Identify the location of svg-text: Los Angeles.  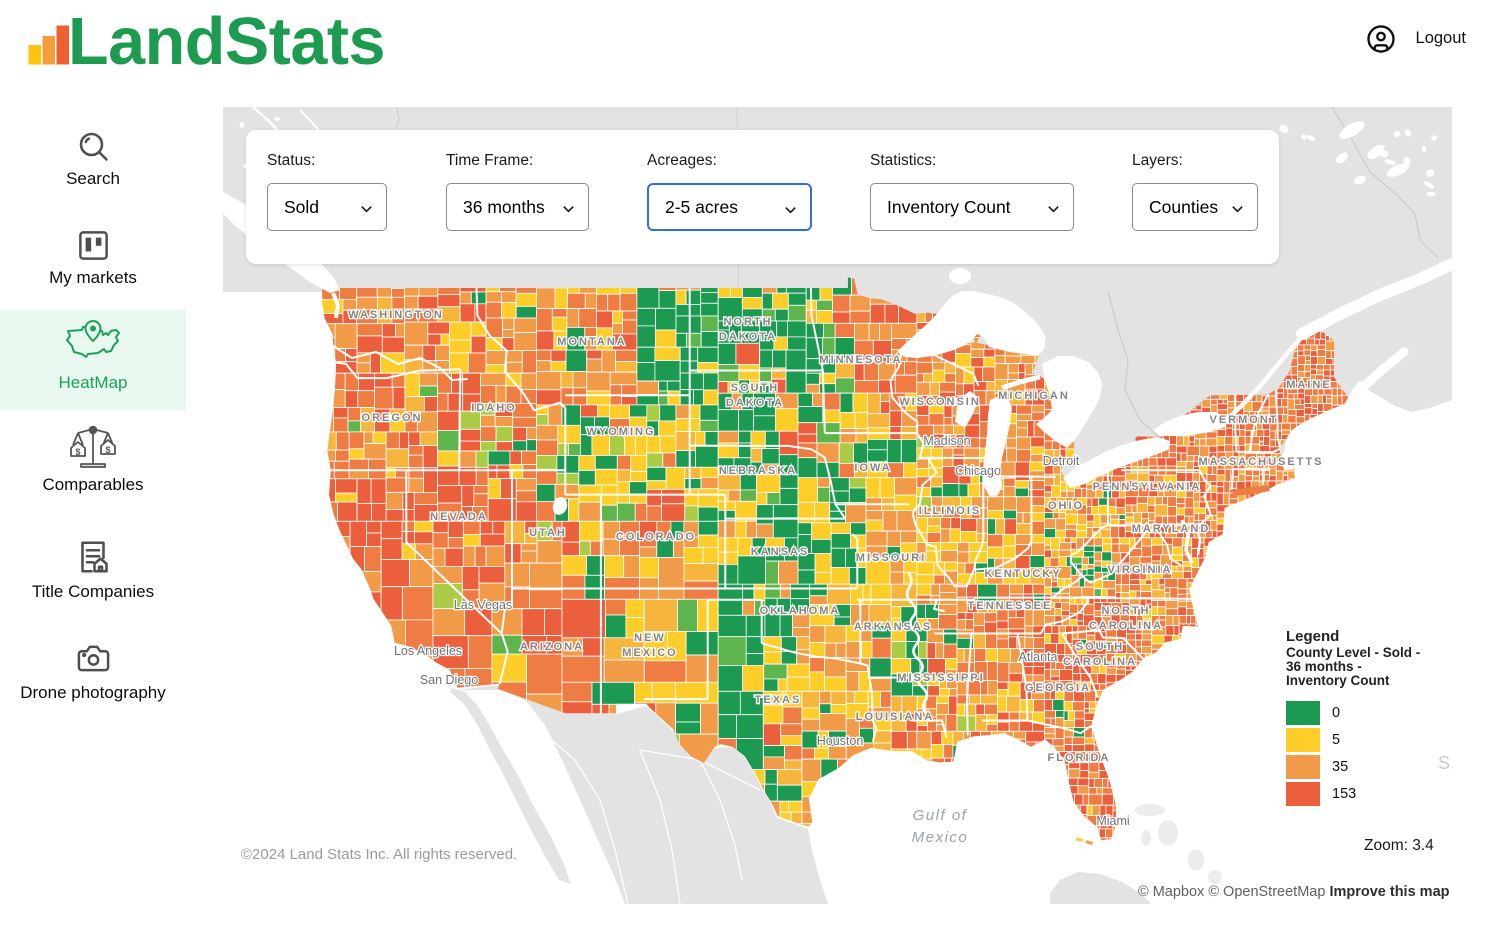
(428, 651).